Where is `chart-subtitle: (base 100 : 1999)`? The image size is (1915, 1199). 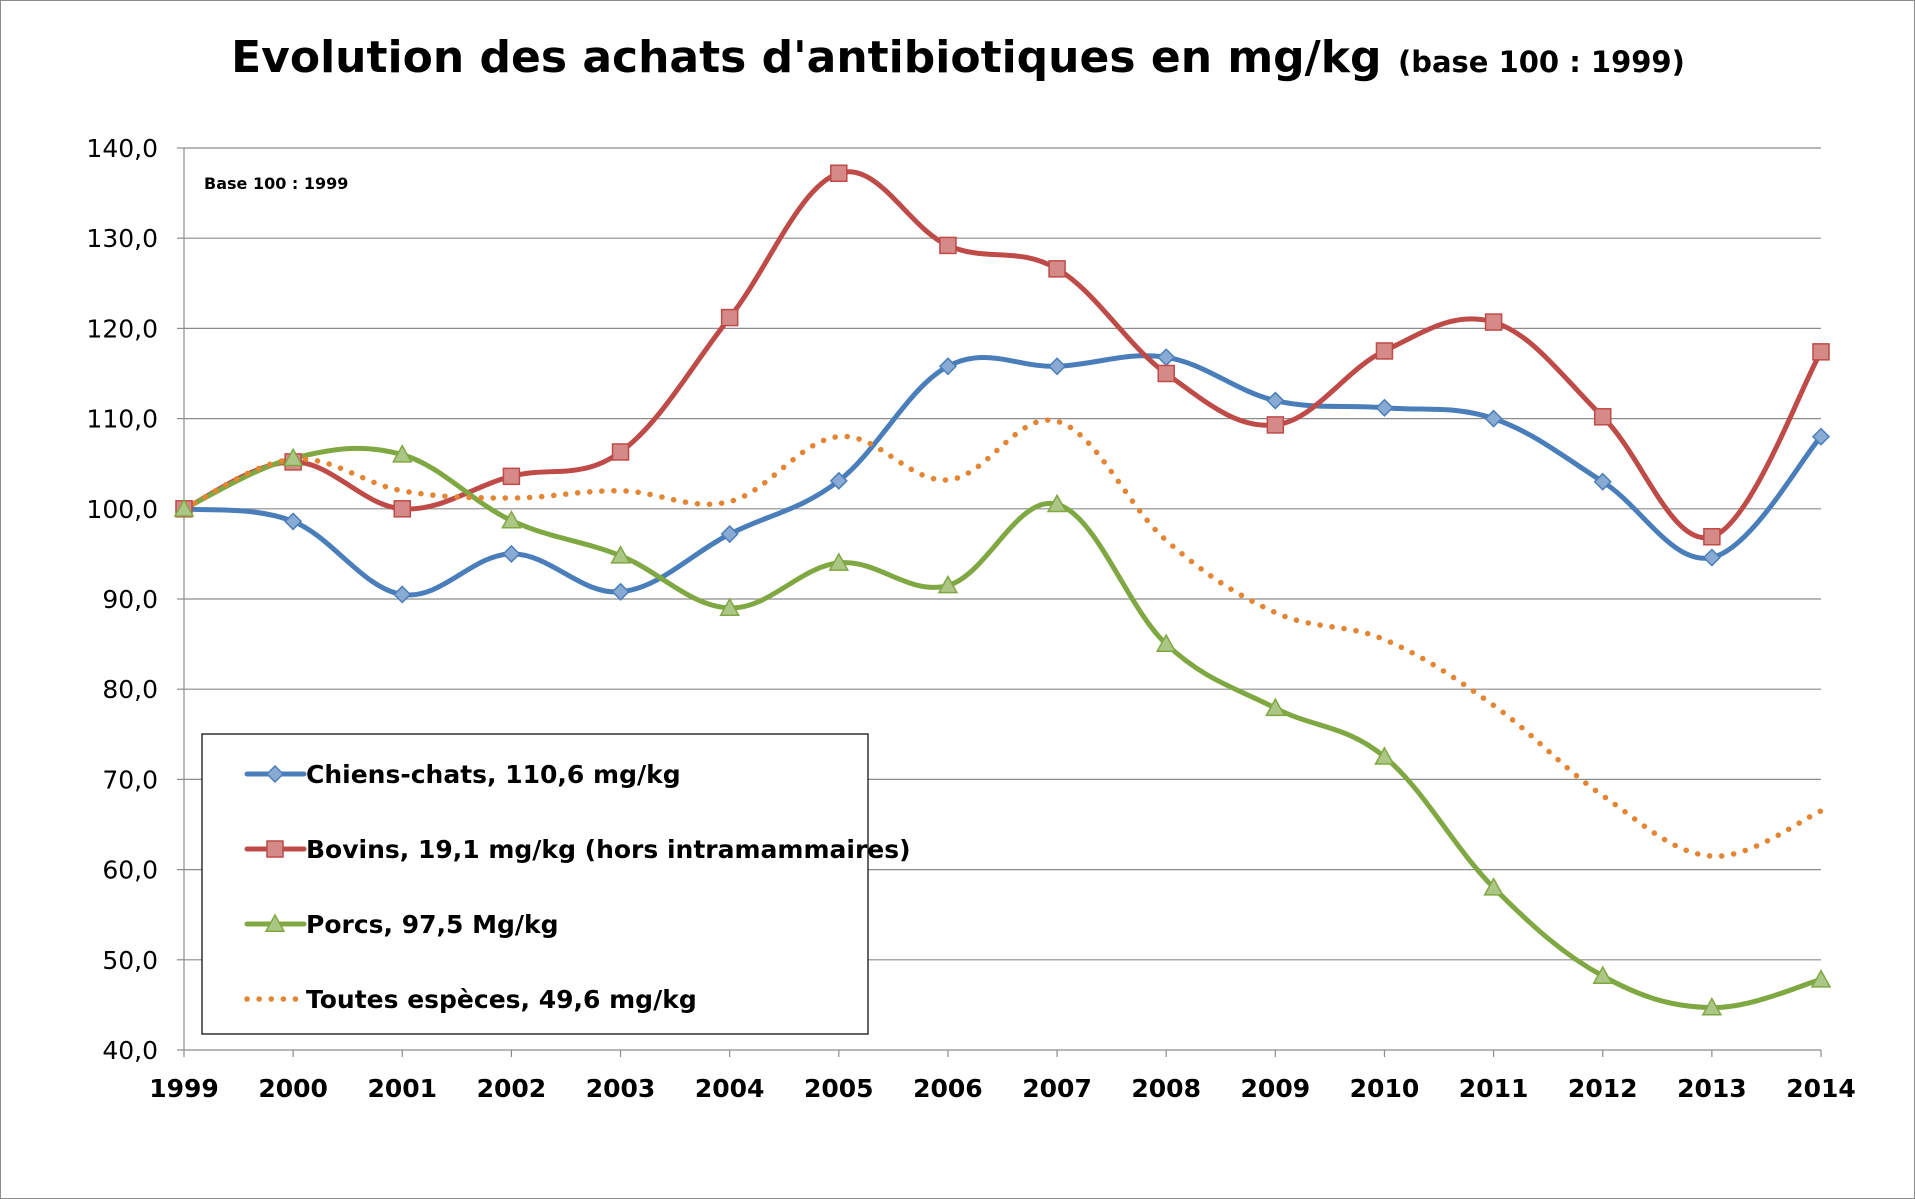 chart-subtitle: (base 100 : 1999) is located at coordinates (1541, 62).